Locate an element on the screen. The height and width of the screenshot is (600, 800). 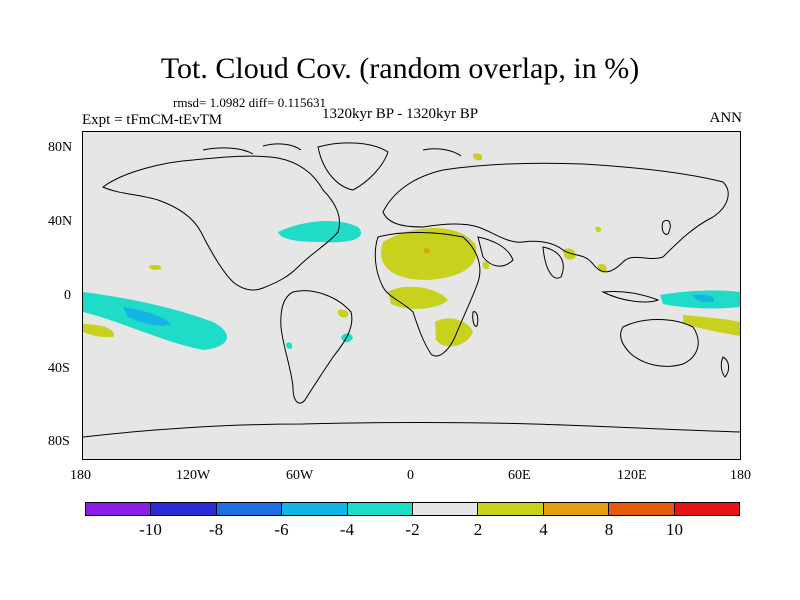
colorbar-label: -2 is located at coordinates (412, 529).